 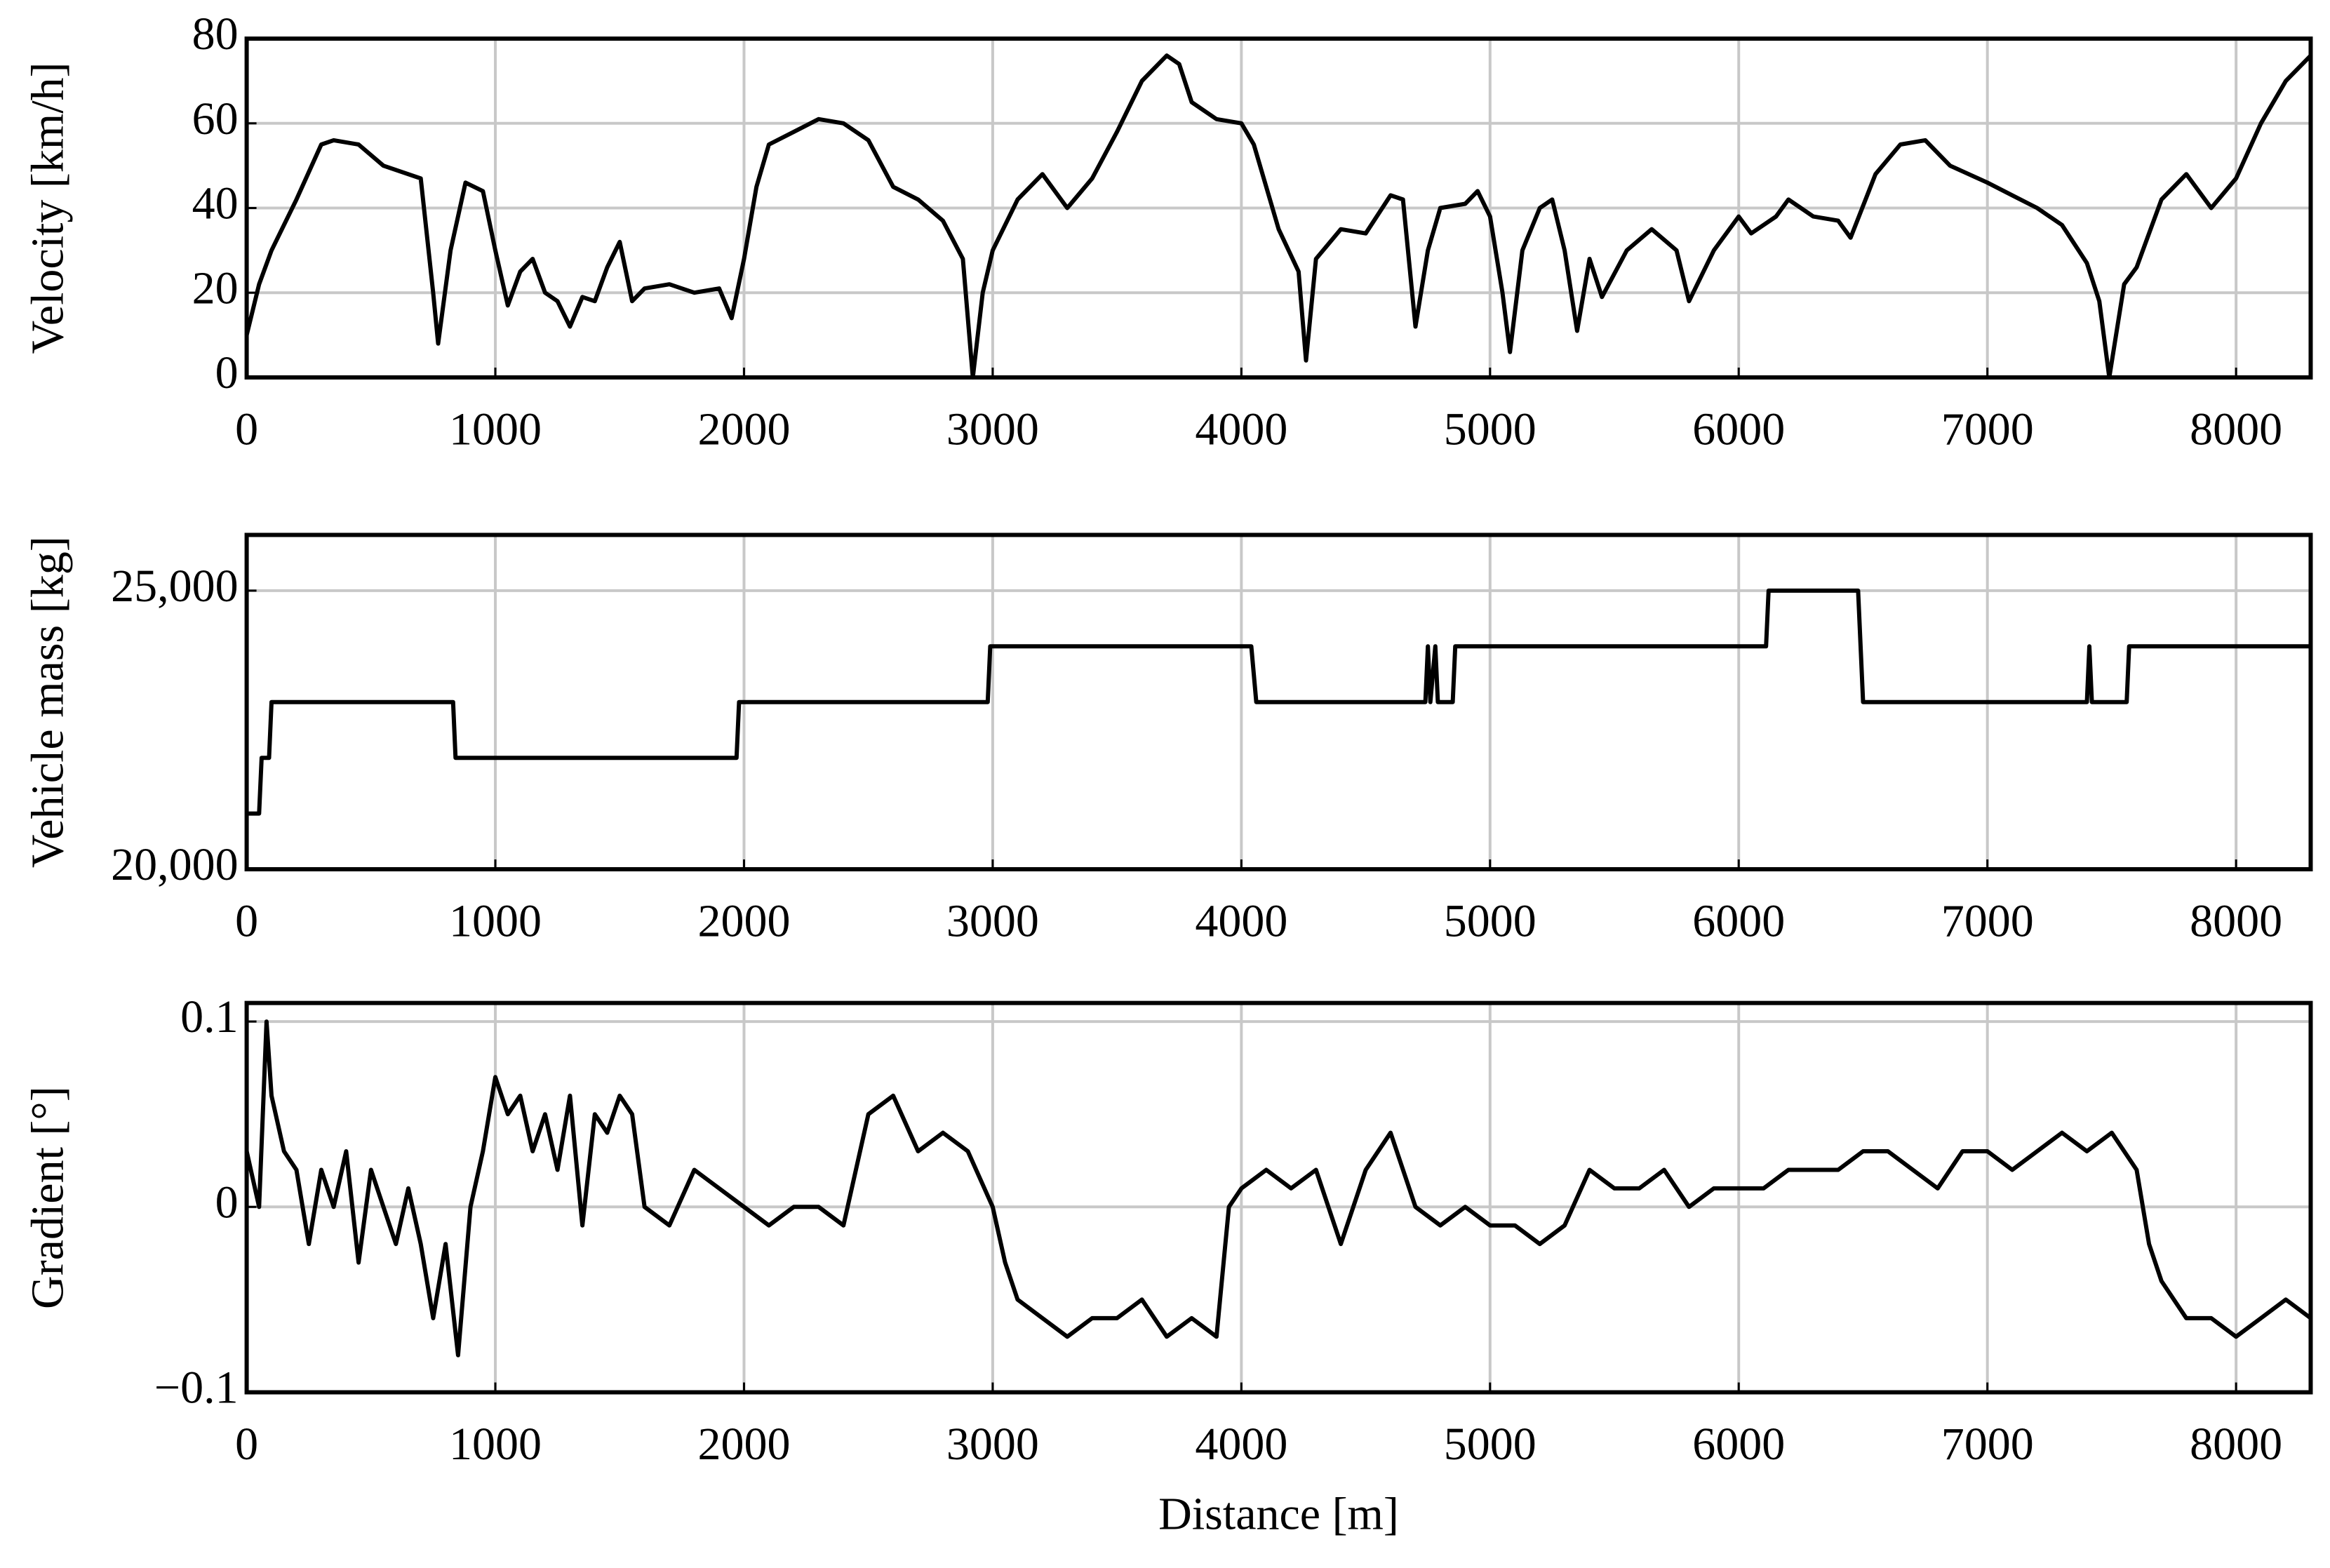 I want to click on y-tick-label: 60, so click(x=215, y=119).